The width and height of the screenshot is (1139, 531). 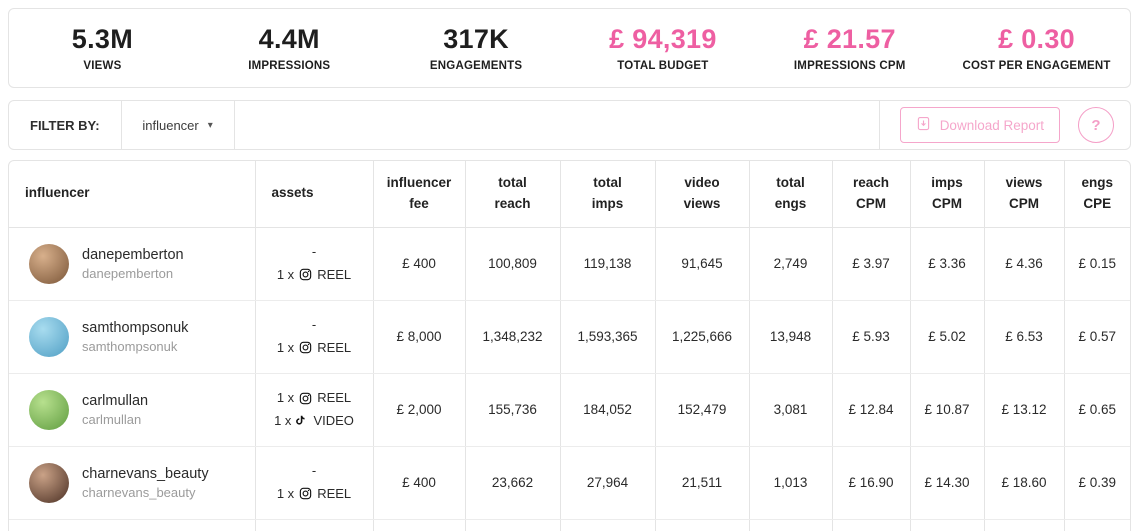 I want to click on column-header-total-imps: total imps, so click(x=608, y=194).